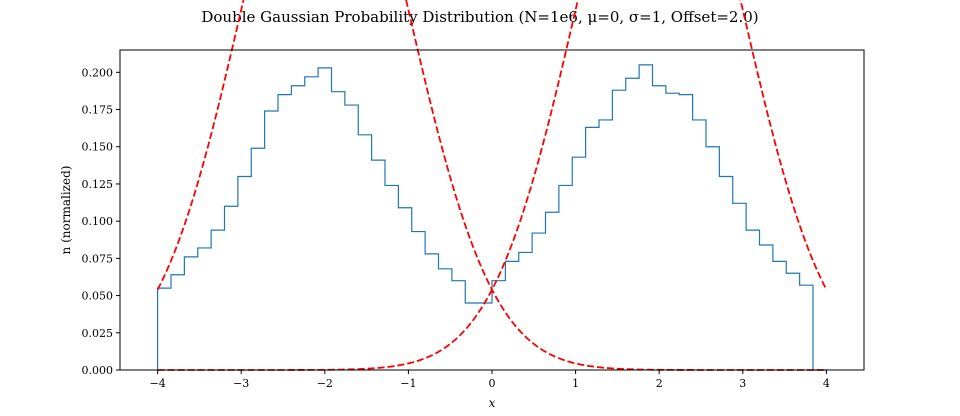  What do you see at coordinates (826, 383) in the screenshot?
I see `x-tick-label: 4` at bounding box center [826, 383].